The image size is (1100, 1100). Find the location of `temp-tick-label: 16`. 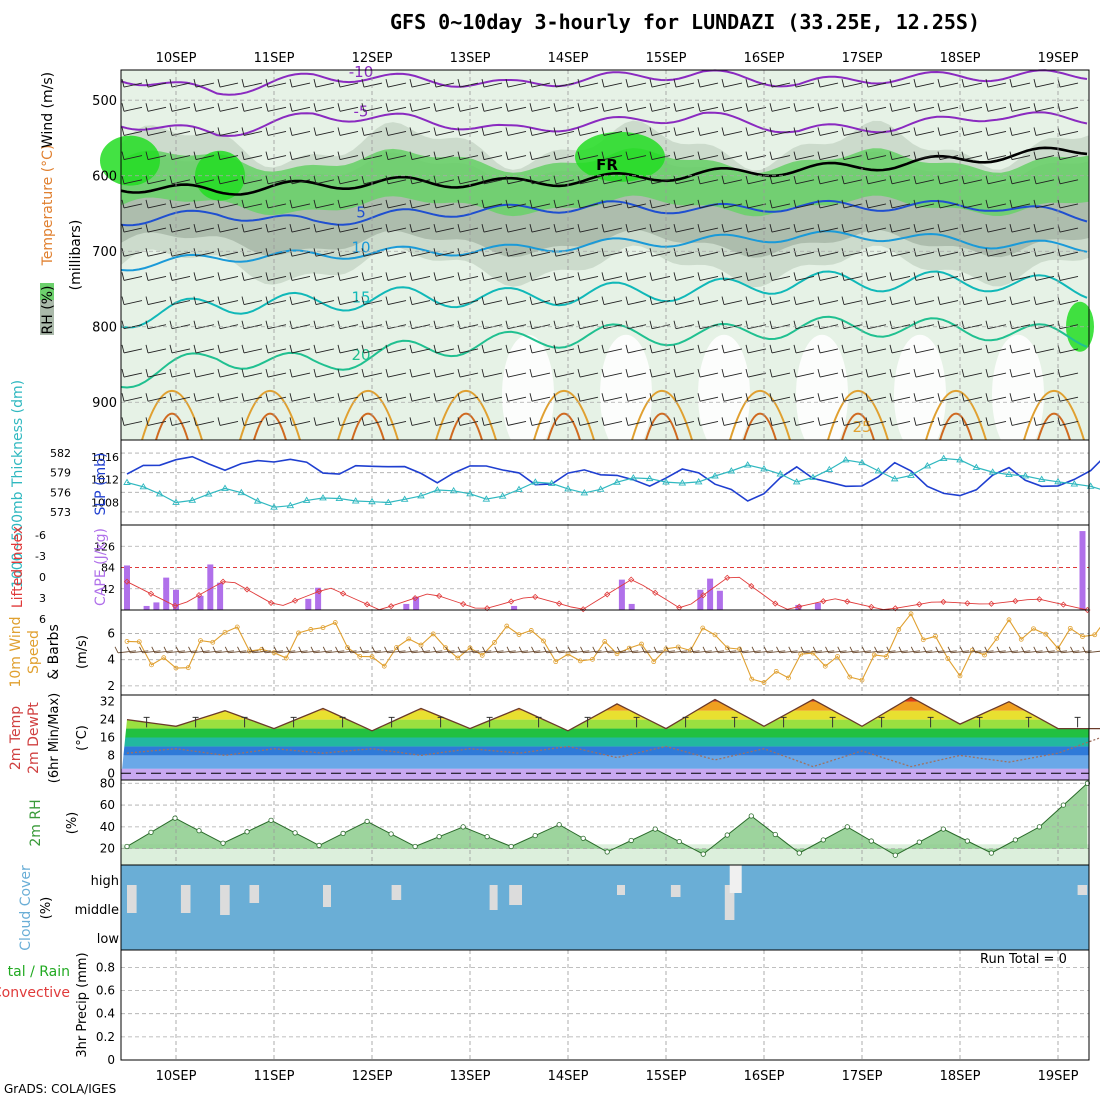

temp-tick-label: 16 is located at coordinates (107, 738).